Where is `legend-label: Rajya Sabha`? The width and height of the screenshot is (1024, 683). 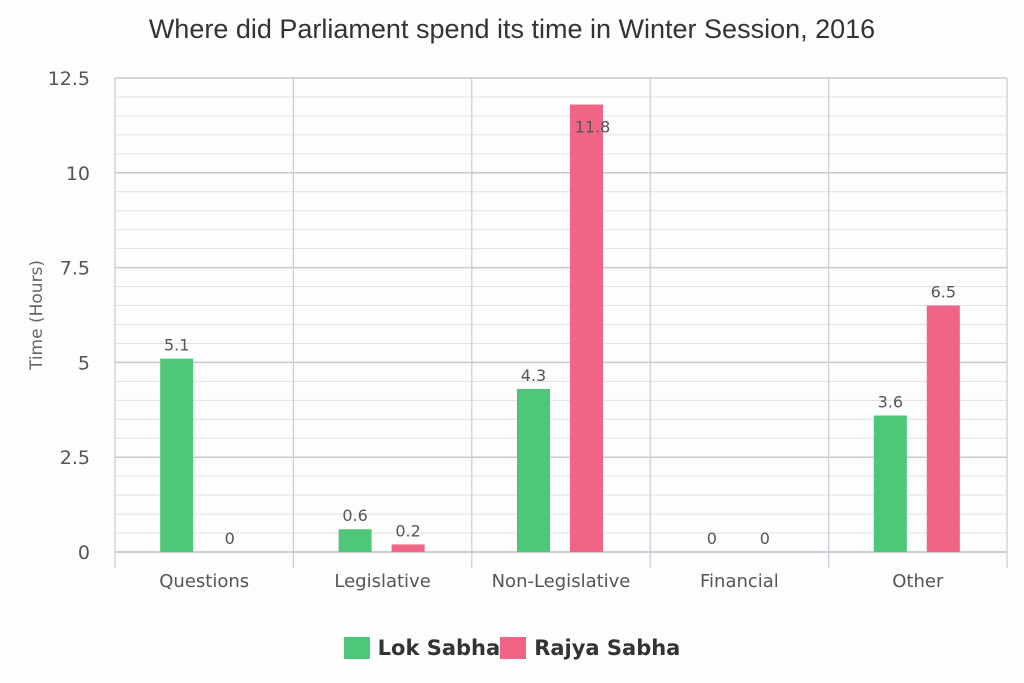
legend-label: Rajya Sabha is located at coordinates (607, 648).